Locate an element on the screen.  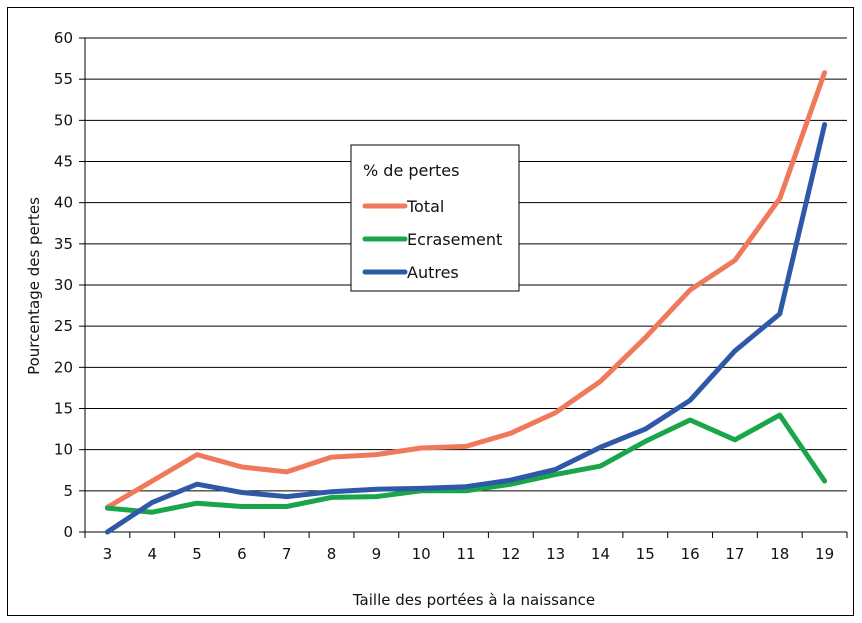
y-tick-label: 0 is located at coordinates (68, 532).